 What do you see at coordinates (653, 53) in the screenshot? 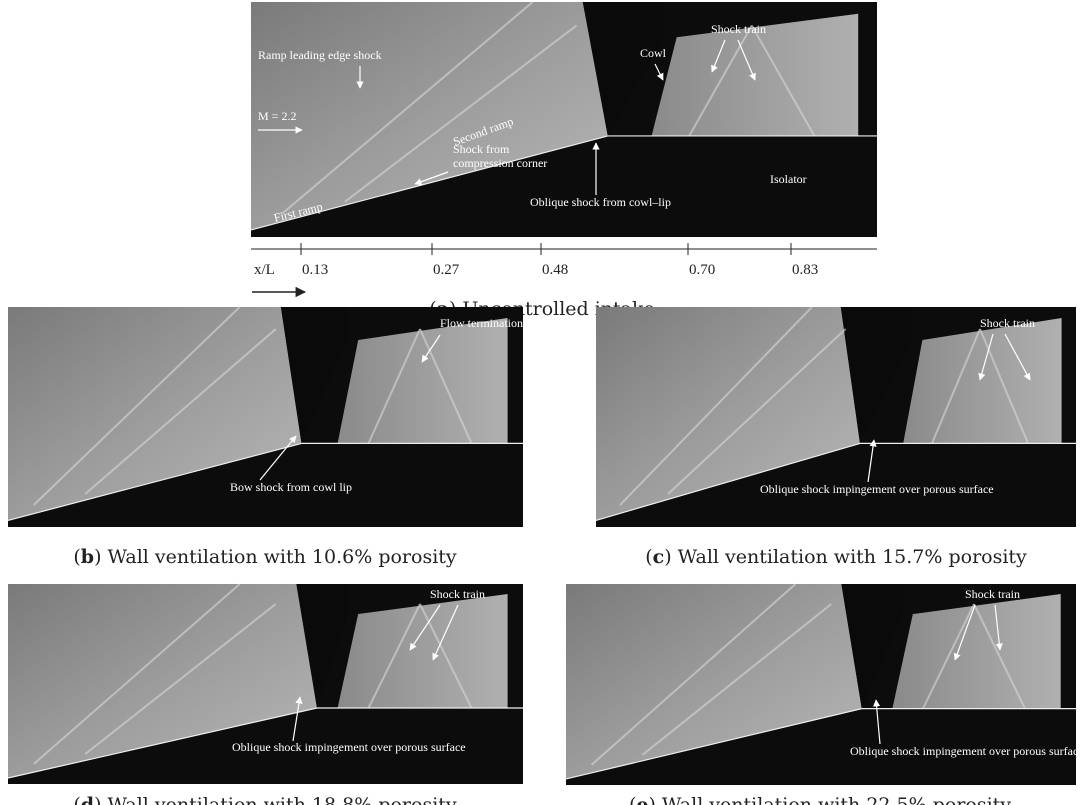
I see `annotation: Cowl` at bounding box center [653, 53].